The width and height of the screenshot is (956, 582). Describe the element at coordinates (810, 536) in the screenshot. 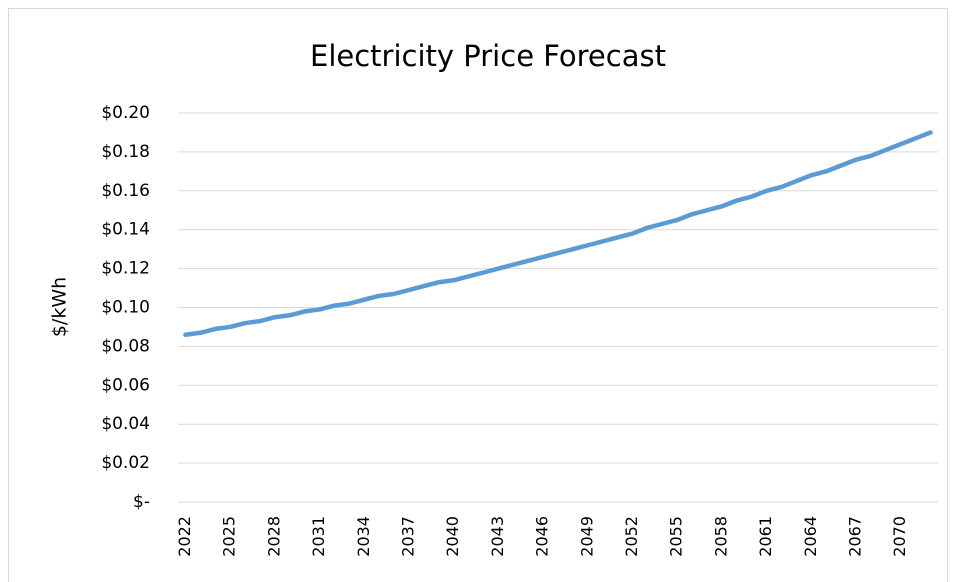

I see `x-tick-label: 2064` at that location.